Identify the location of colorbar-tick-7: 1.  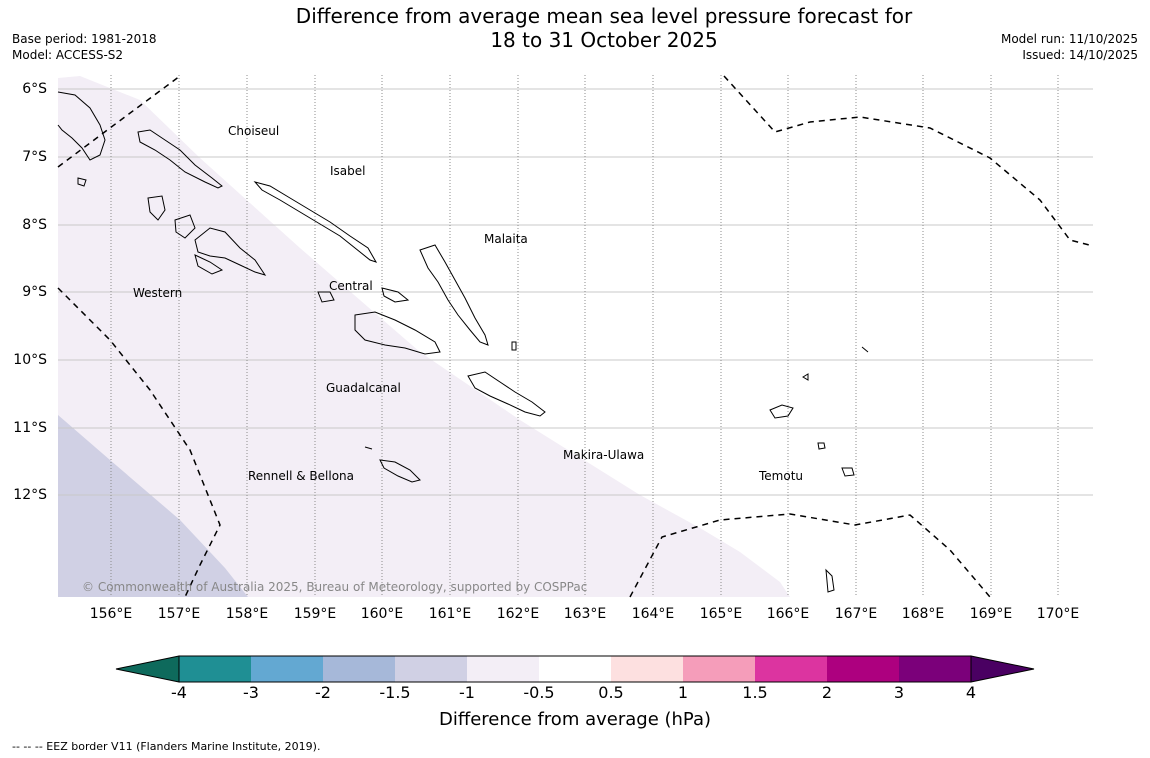
(683, 692).